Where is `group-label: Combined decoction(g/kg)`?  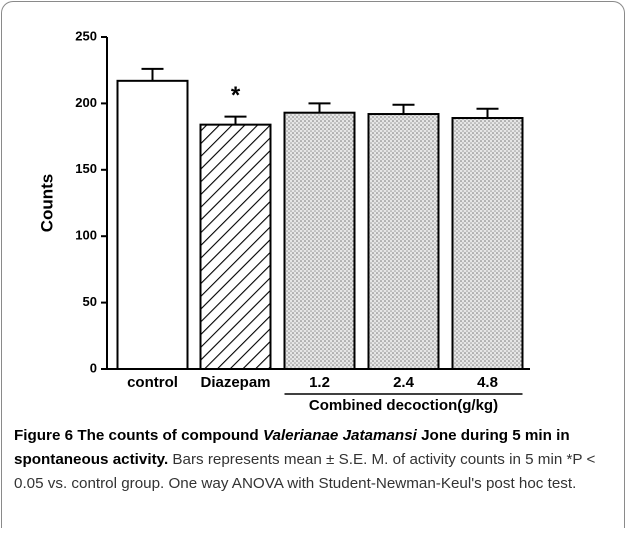 group-label: Combined decoction(g/kg) is located at coordinates (403, 405).